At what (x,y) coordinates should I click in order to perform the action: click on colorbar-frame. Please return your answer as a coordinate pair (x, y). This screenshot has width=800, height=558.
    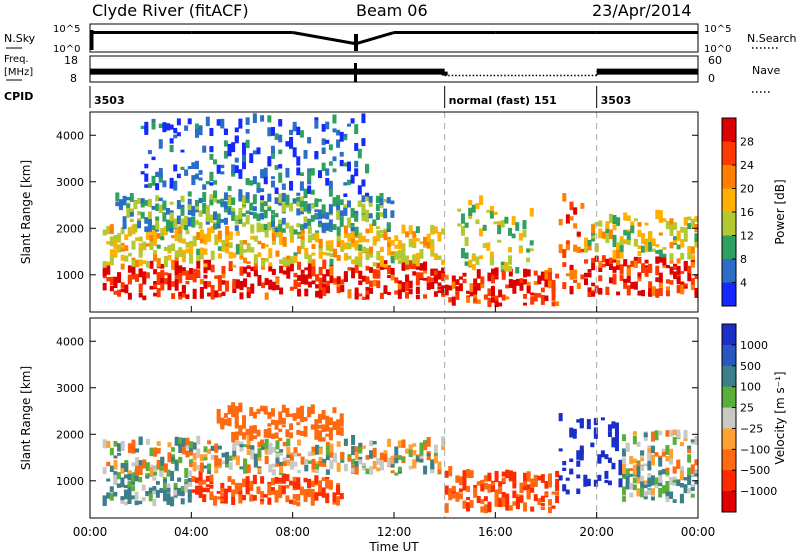
    Looking at the image, I should click on (729, 418).